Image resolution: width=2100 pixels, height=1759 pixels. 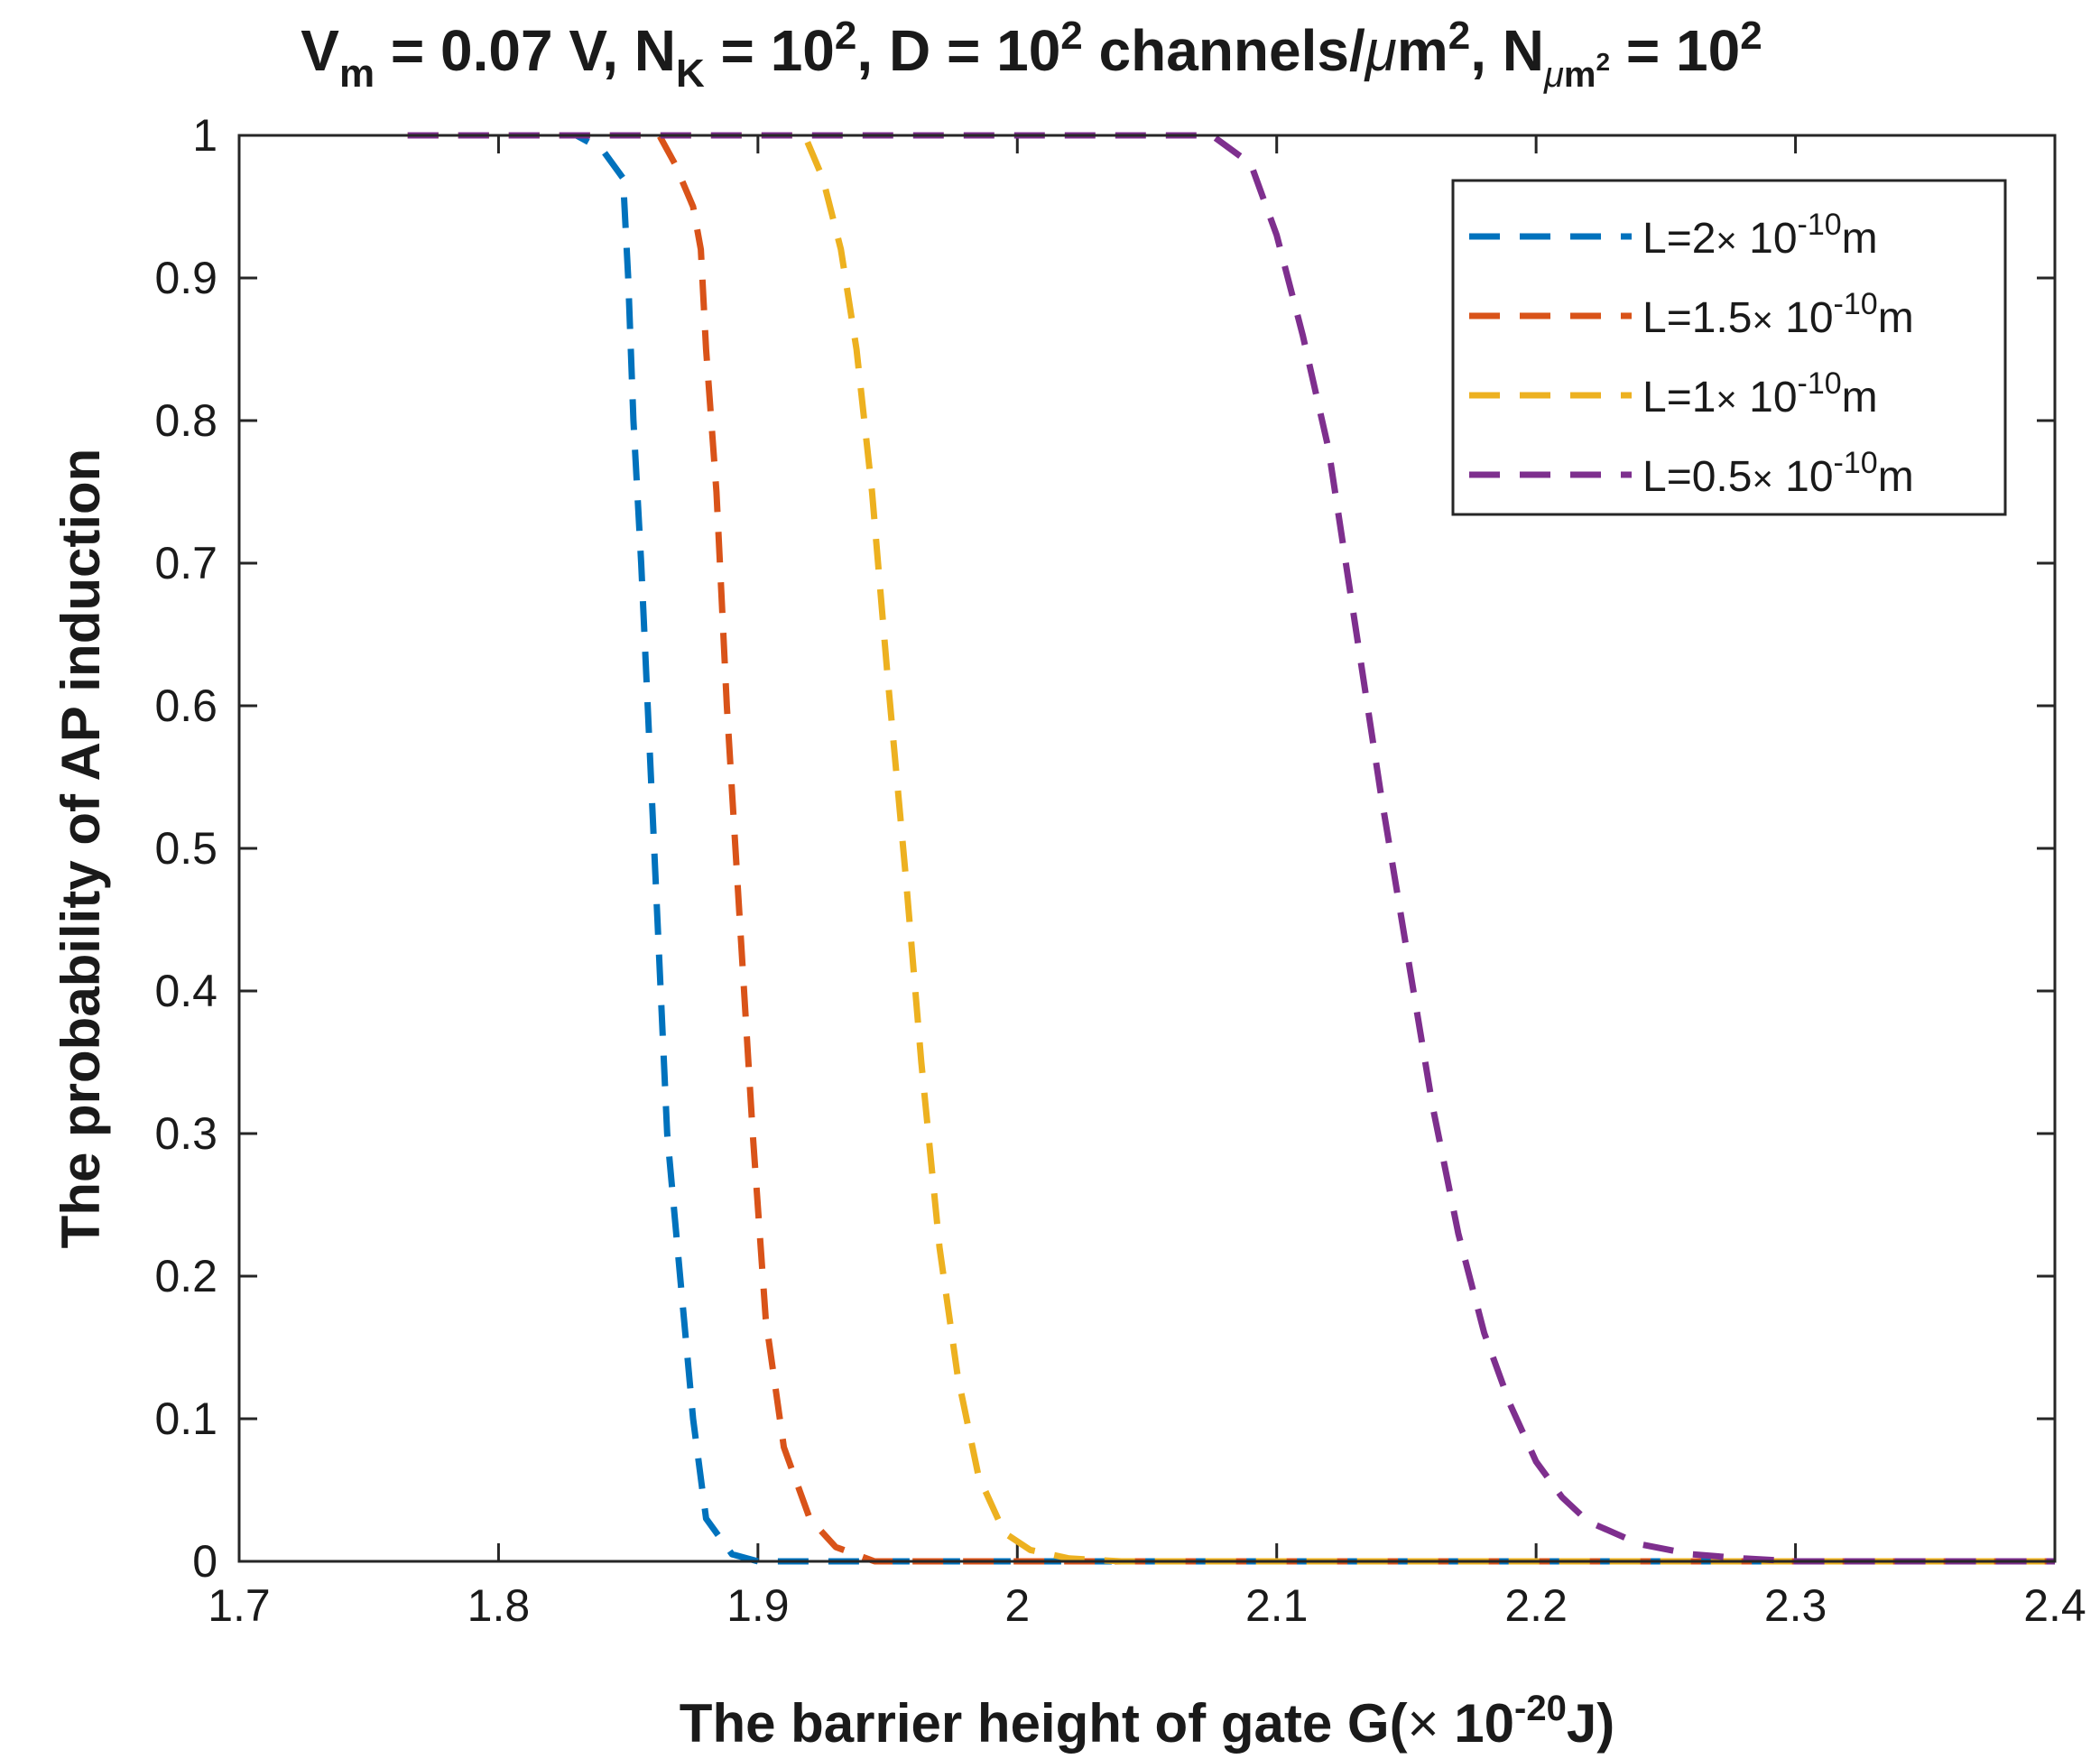 What do you see at coordinates (499, 1606) in the screenshot?
I see `x-tick-label: 1.8` at bounding box center [499, 1606].